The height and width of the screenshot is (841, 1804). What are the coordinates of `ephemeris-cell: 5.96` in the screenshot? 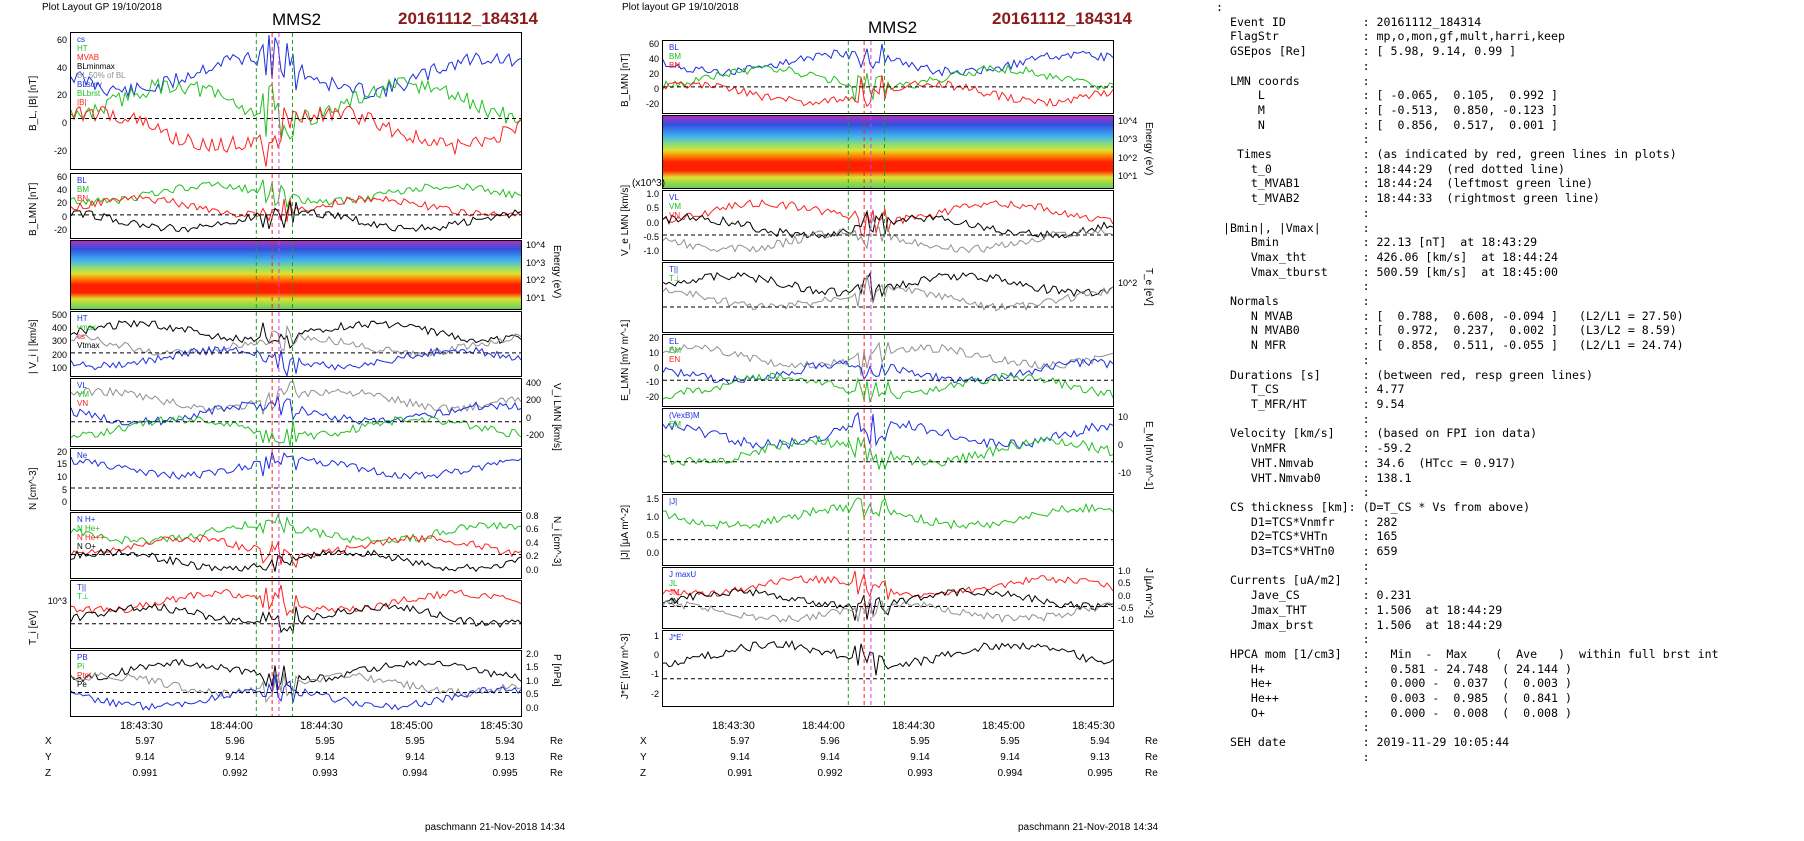 It's located at (235, 741).